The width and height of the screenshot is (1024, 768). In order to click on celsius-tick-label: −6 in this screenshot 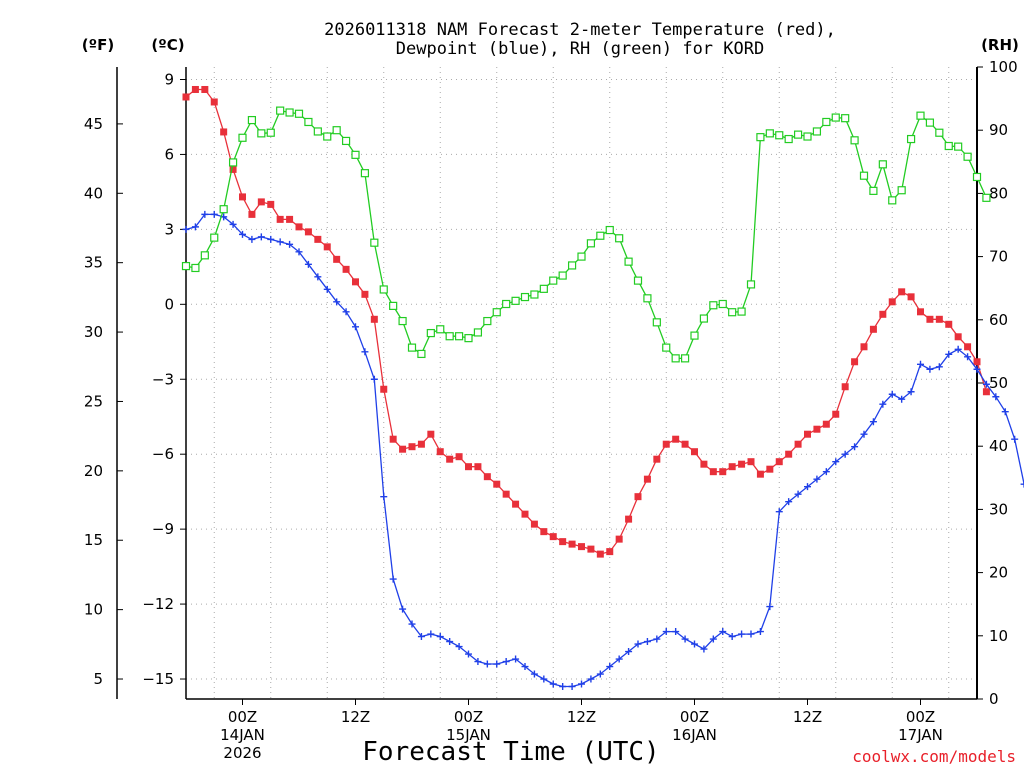, I will do `click(163, 454)`.